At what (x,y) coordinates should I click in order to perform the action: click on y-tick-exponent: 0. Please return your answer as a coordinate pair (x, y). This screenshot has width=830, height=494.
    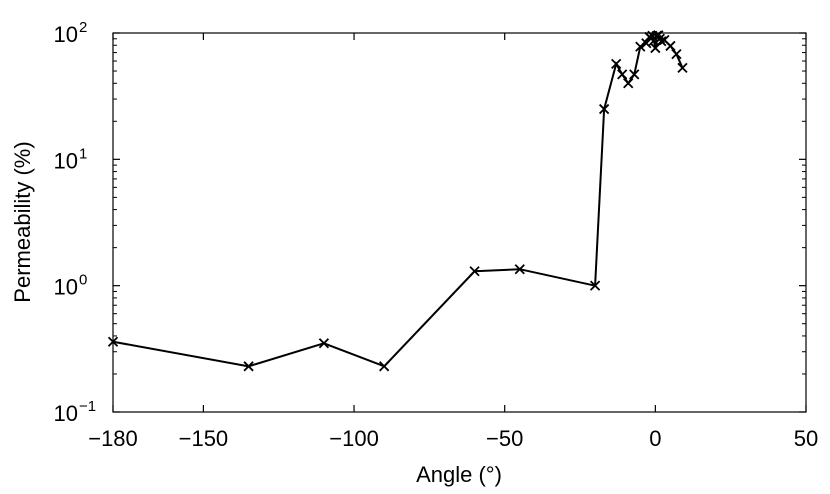
    Looking at the image, I should click on (83, 280).